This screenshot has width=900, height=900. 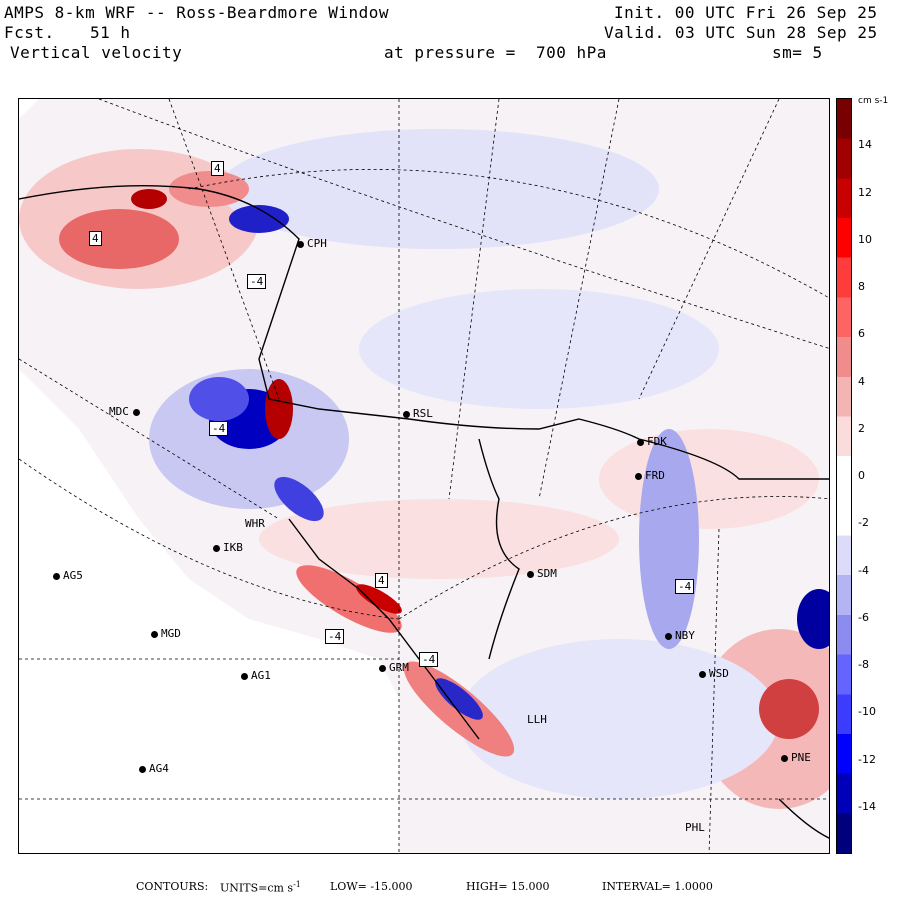 I want to click on colorbar, so click(x=844, y=476).